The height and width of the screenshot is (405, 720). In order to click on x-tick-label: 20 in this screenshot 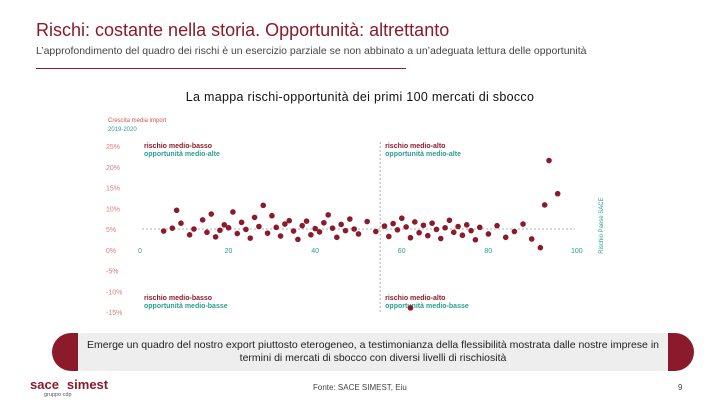, I will do `click(229, 251)`.